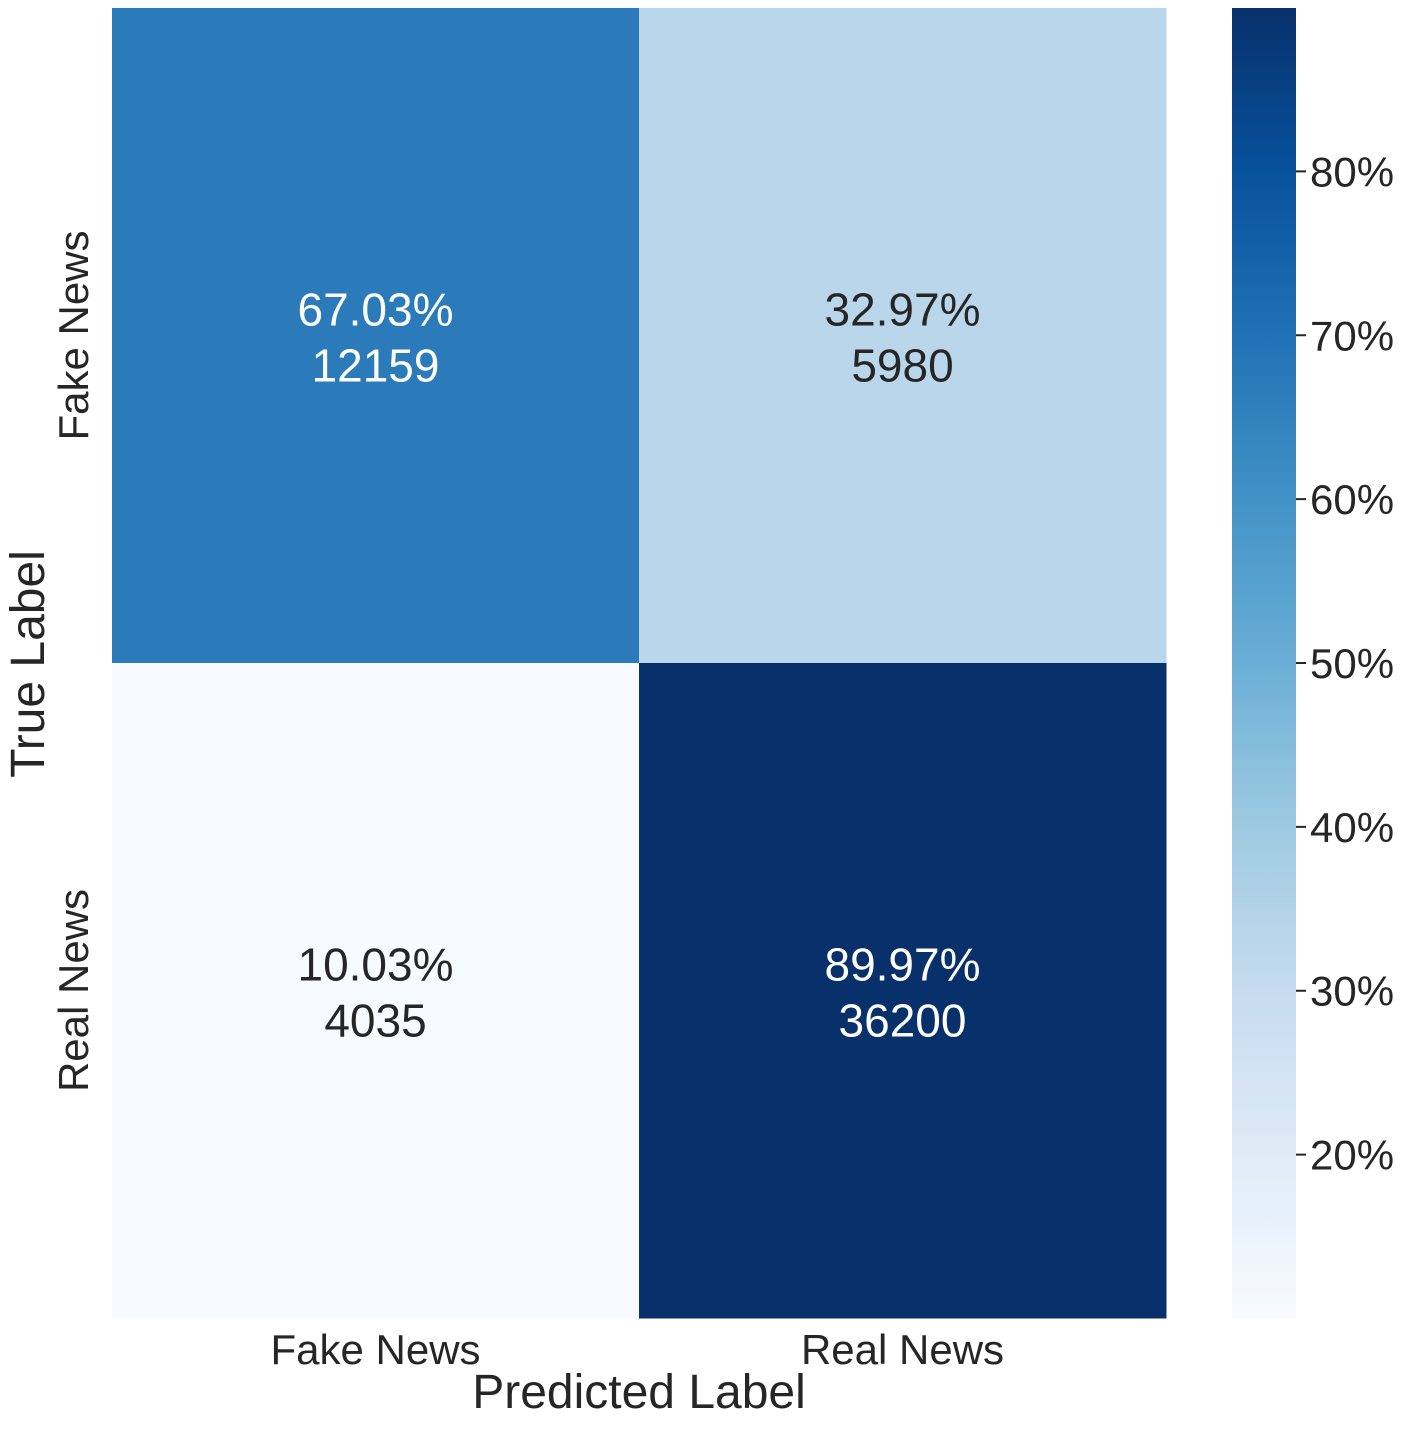 The height and width of the screenshot is (1430, 1405). Describe the element at coordinates (28, 664) in the screenshot. I see `y-axis-title: True Label` at that location.